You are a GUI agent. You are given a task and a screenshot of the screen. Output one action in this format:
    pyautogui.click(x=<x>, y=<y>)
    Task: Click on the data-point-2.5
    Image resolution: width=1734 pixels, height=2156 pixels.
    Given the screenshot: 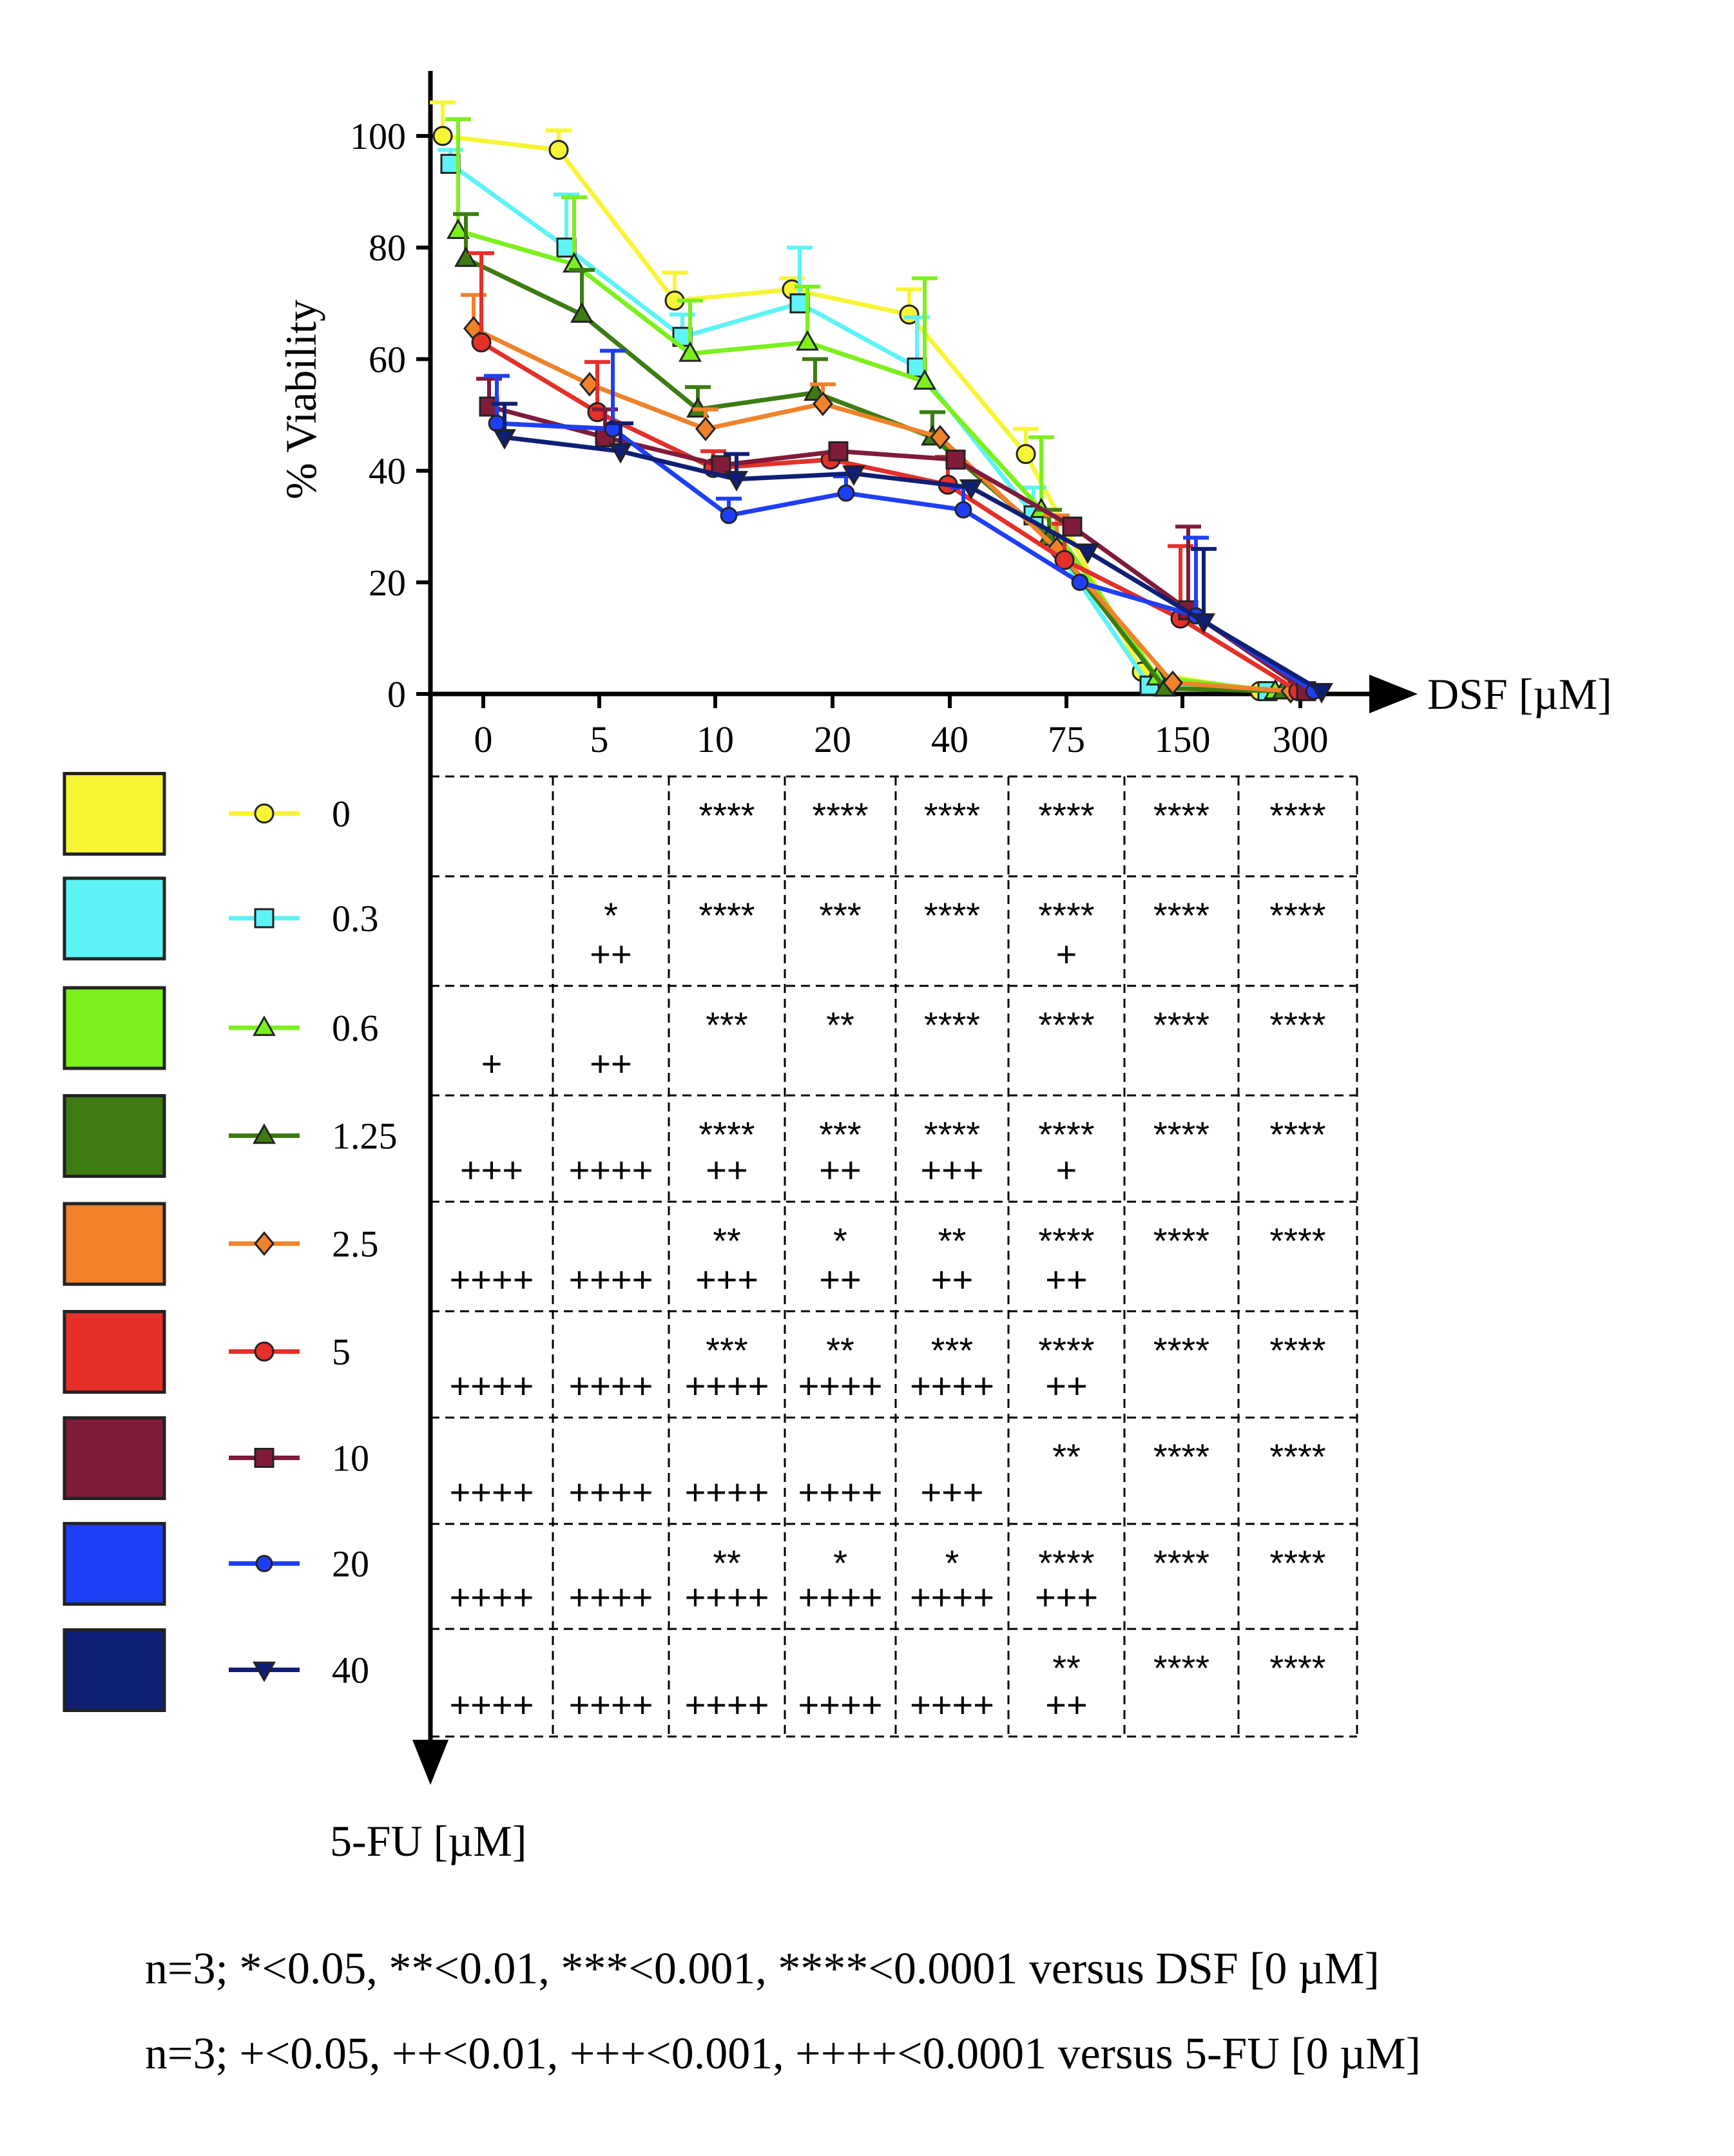 What is the action you would take?
    pyautogui.click(x=940, y=437)
    